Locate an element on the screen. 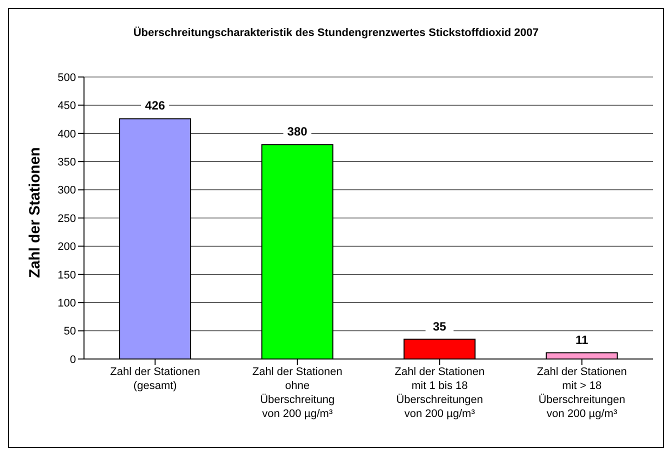 The image size is (672, 456). x-tick-label: Zahl der Stationen mit 1 bis 18 Überschreitungen von 200 µg/m³ is located at coordinates (439, 393).